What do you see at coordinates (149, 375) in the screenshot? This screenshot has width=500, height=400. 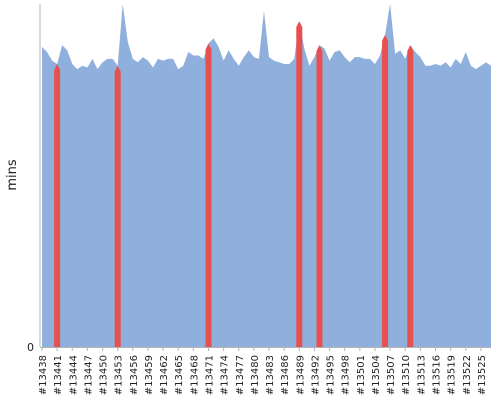 I see `x-tick-label: #13459` at bounding box center [149, 375].